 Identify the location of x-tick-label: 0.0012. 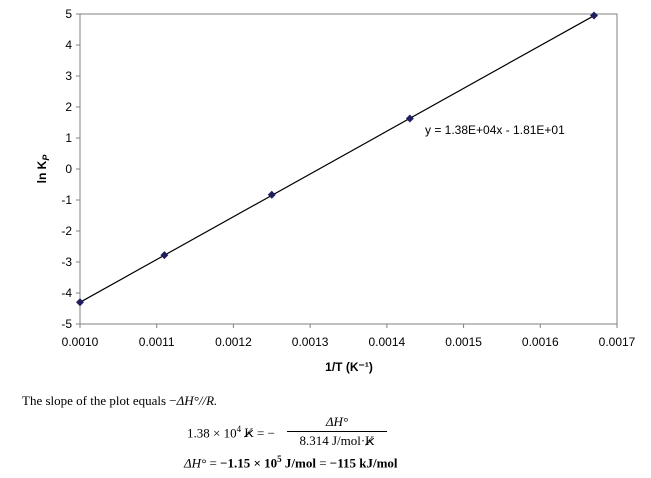
(233, 342).